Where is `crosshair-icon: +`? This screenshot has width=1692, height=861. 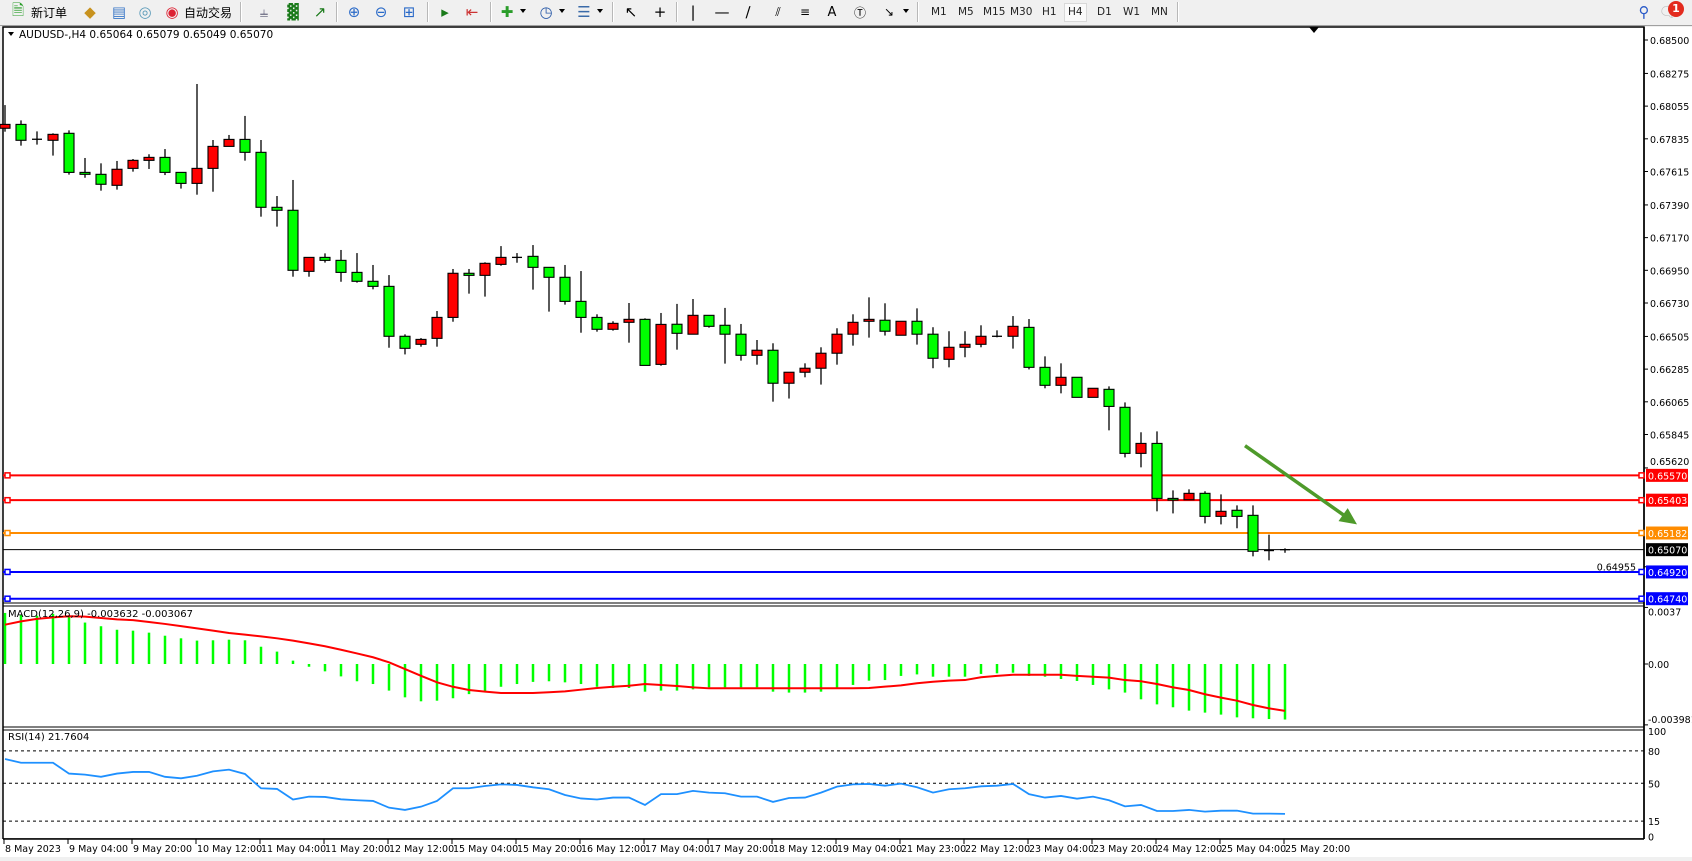 crosshair-icon: + is located at coordinates (660, 12).